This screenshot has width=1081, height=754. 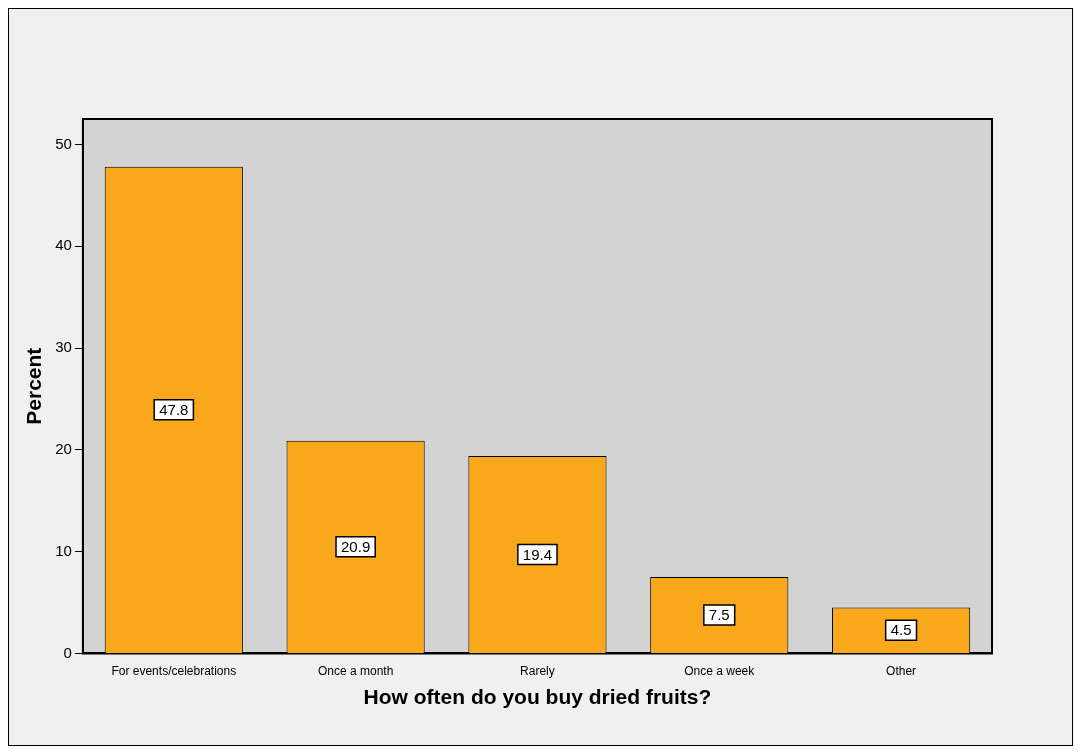 I want to click on x-tick-label: Other, so click(x=901, y=670).